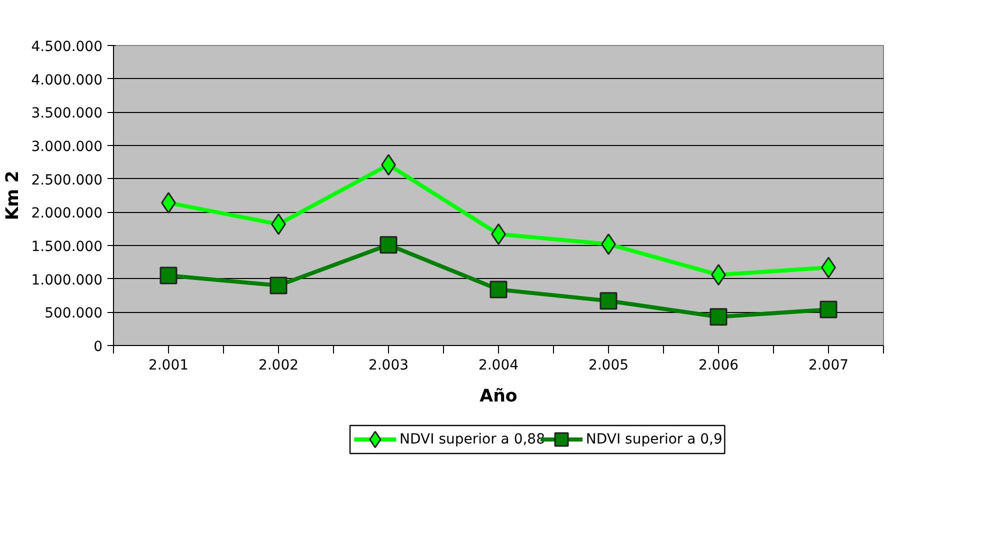 This screenshot has height=542, width=988. Describe the element at coordinates (498, 366) in the screenshot. I see `x-tick-label: 2.004` at that location.